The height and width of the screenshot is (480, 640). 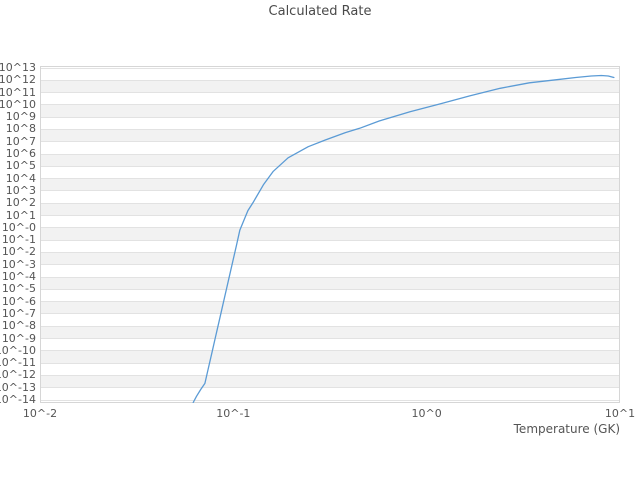 What do you see at coordinates (566, 429) in the screenshot?
I see `x-axis-title: Temperature (GK)` at bounding box center [566, 429].